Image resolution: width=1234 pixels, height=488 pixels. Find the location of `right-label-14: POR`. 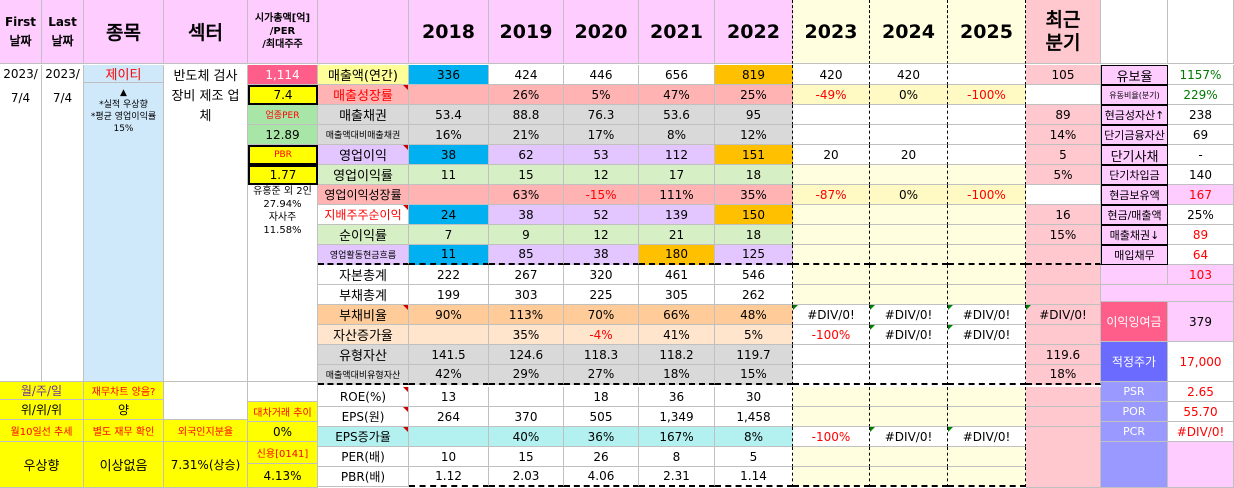

right-label-14: POR is located at coordinates (1134, 412).